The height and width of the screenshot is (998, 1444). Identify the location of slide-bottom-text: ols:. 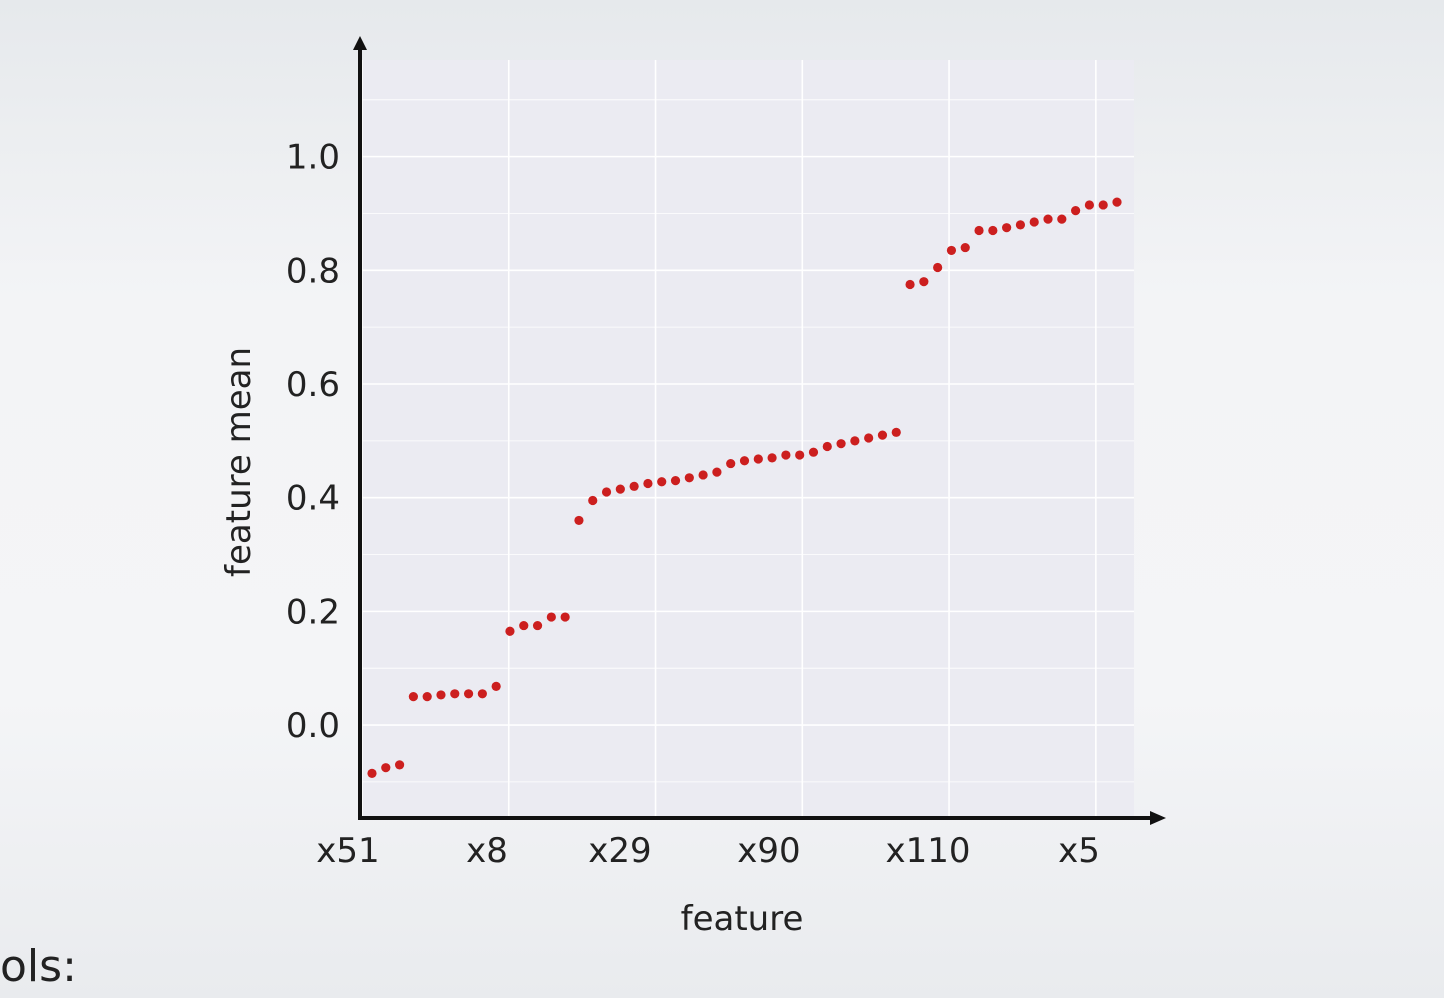
(38, 966).